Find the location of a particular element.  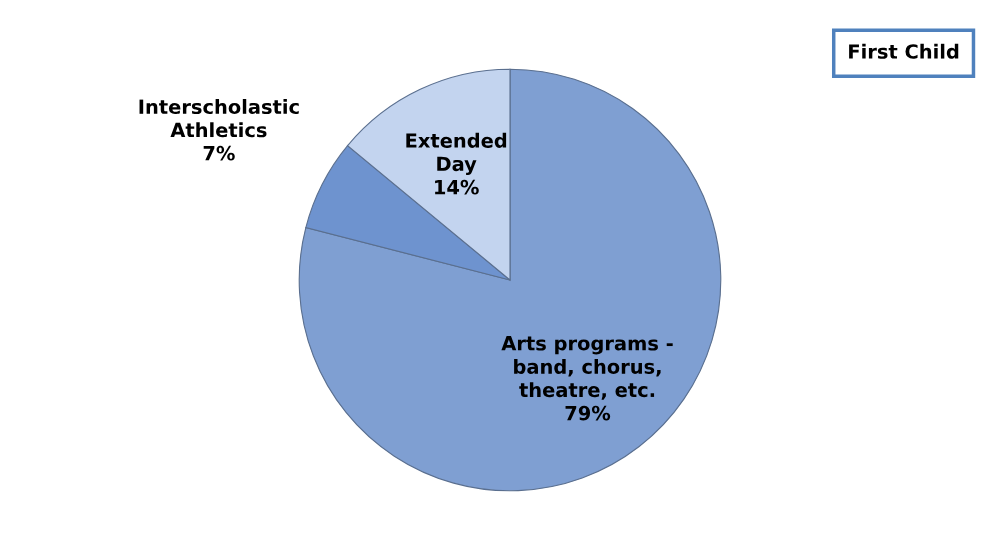

slice-label: Interscholastic Athletics is located at coordinates (219, 118).